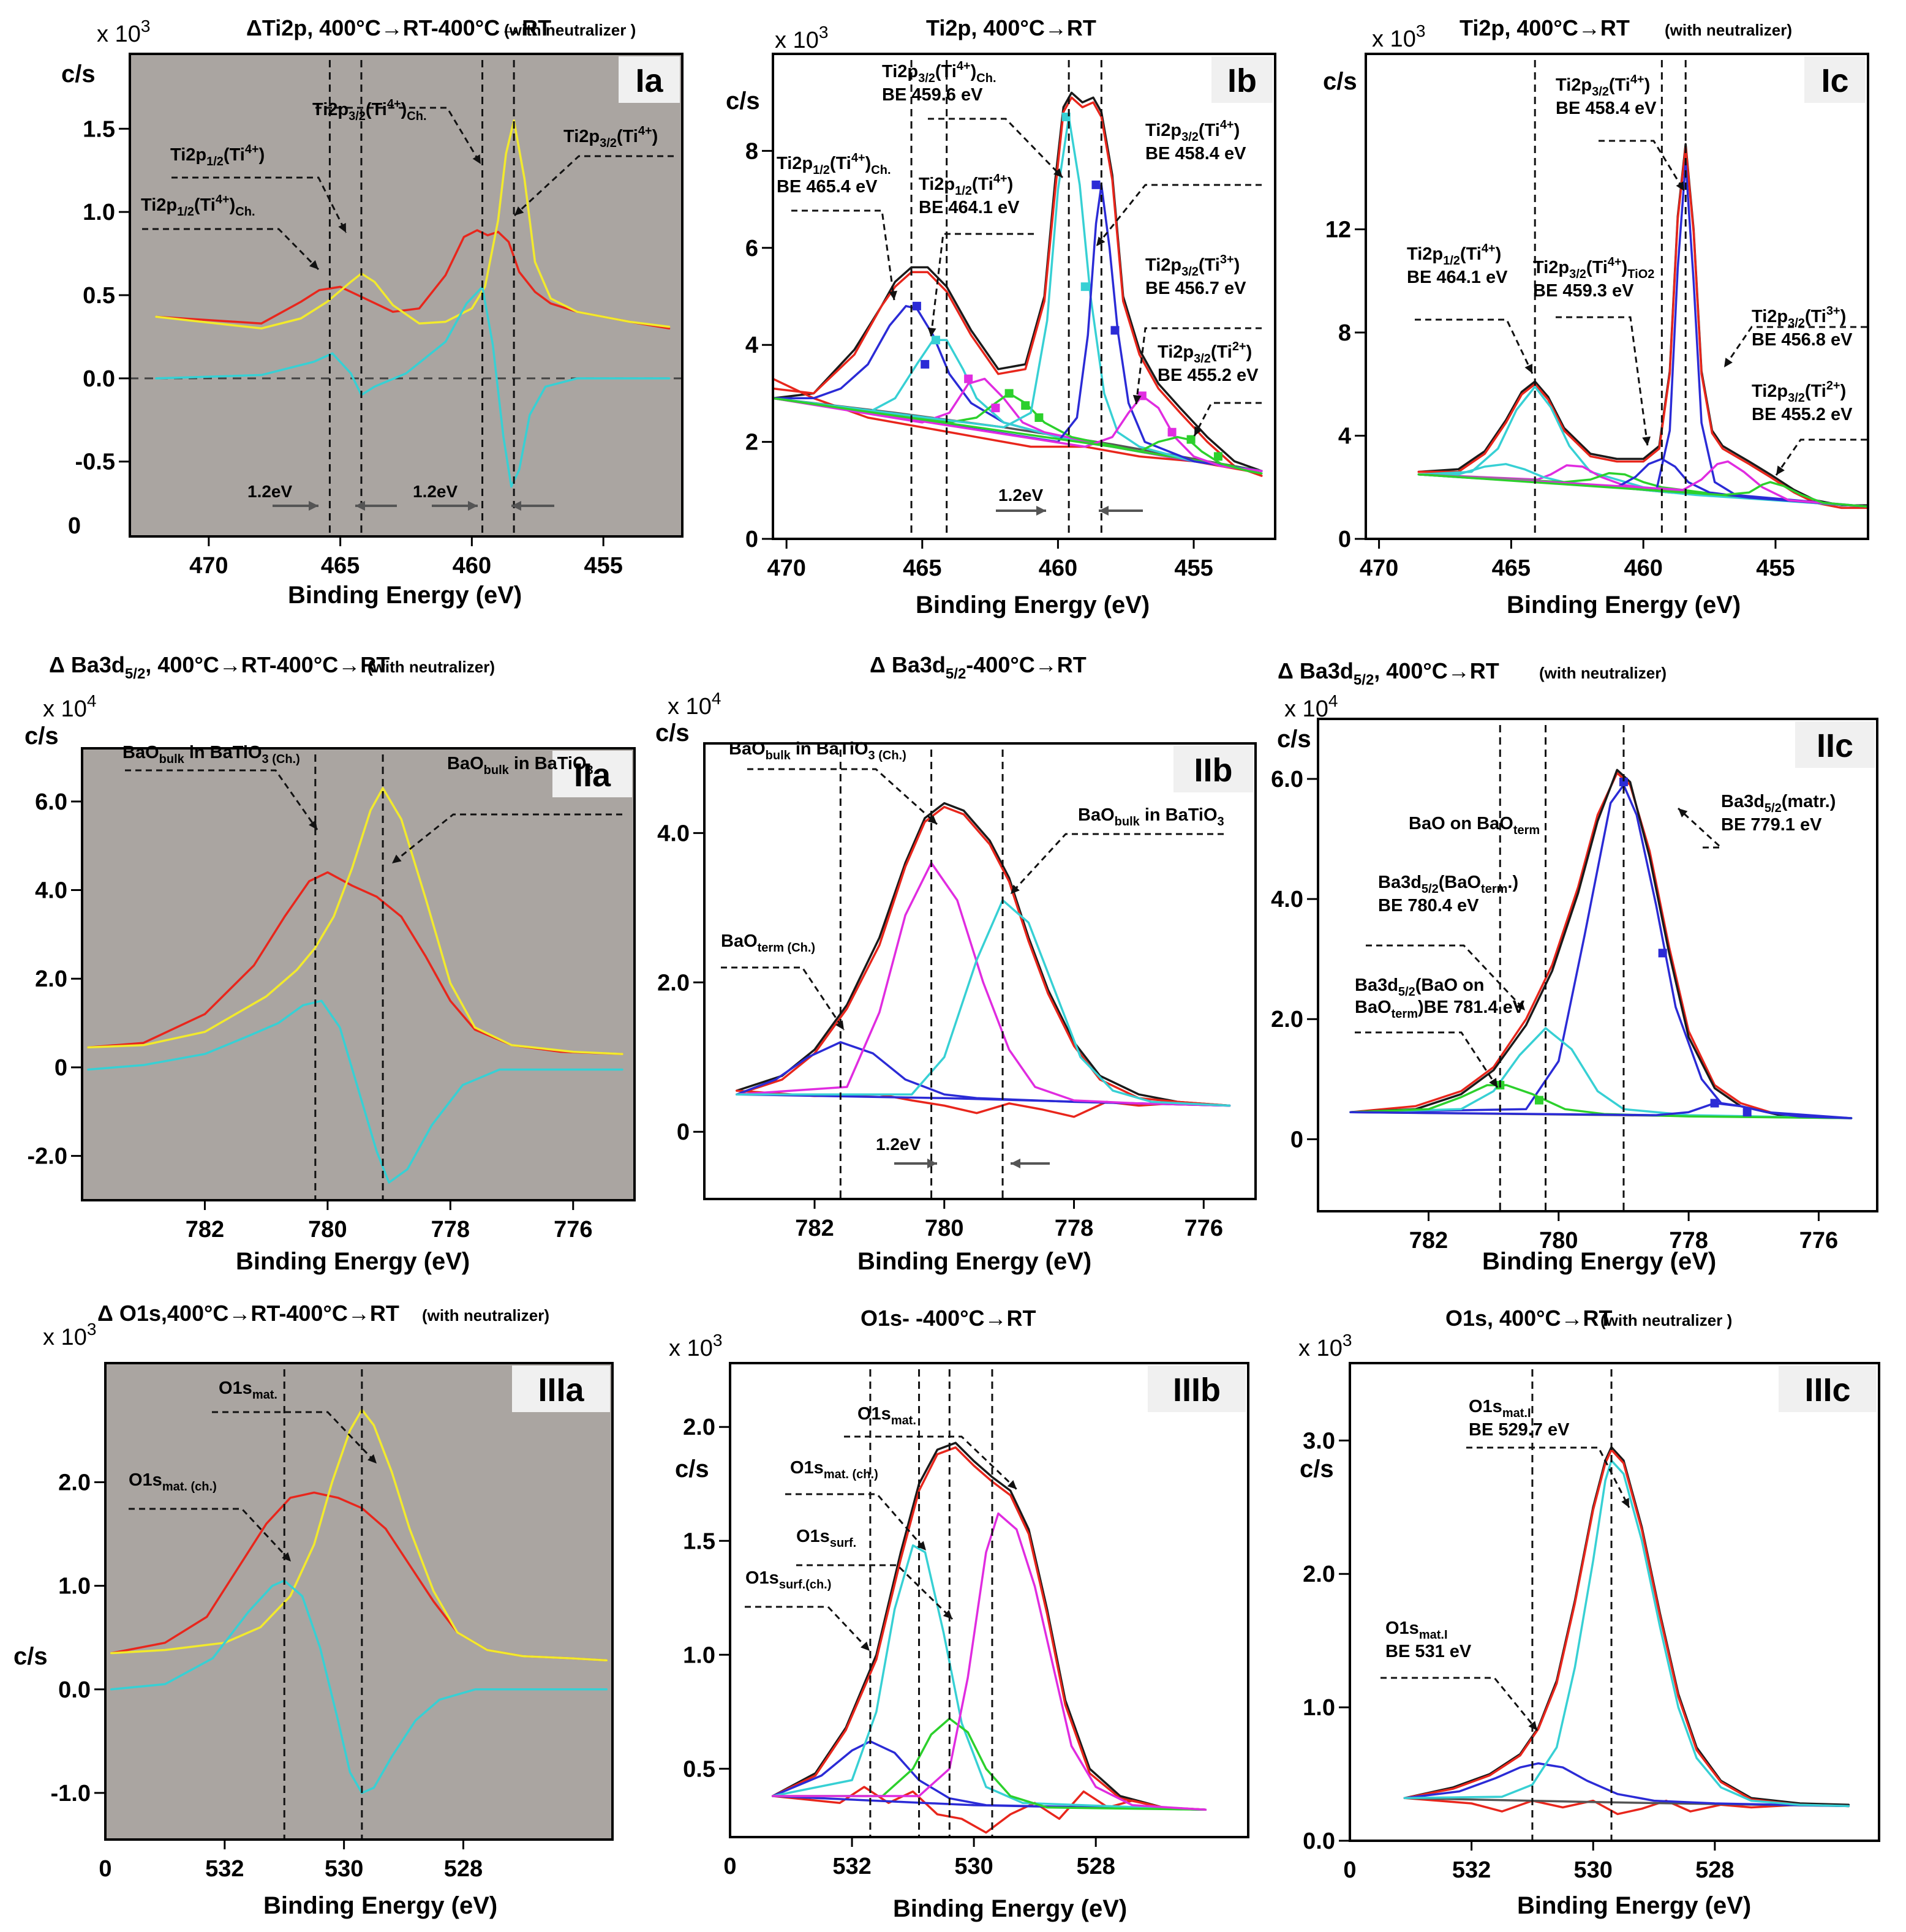 This screenshot has width=1906, height=1932. I want to click on y-tick-label: 1.5, so click(99, 129).